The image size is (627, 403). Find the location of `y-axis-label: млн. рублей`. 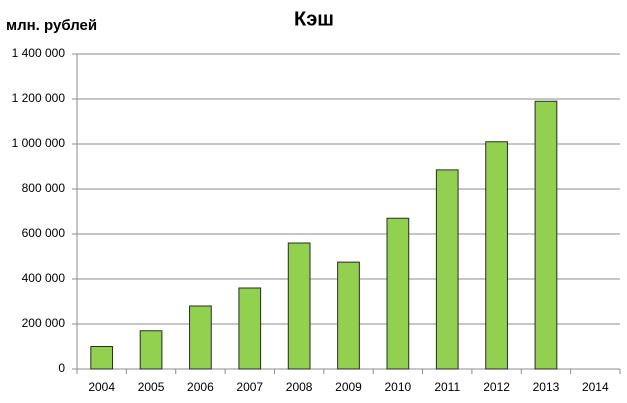

y-axis-label: млн. рублей is located at coordinates (51, 25).